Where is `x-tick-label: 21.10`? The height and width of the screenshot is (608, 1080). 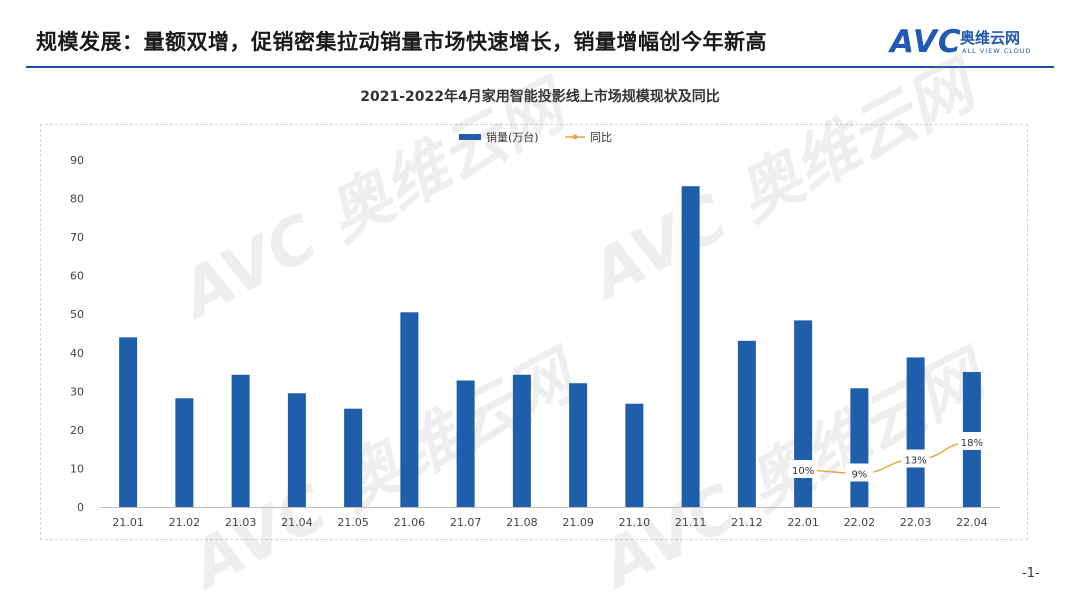
x-tick-label: 21.10 is located at coordinates (635, 522).